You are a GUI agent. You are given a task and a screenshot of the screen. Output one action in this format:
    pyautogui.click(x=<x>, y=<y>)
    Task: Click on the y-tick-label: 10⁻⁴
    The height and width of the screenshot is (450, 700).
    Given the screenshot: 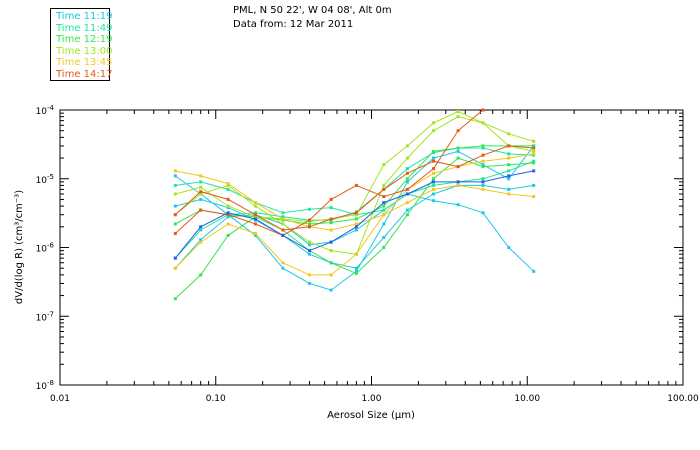 What is the action you would take?
    pyautogui.click(x=45, y=110)
    